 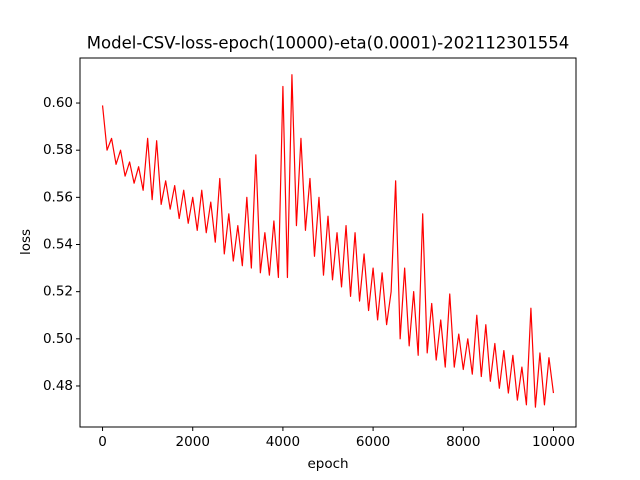 I want to click on y-tick-label: 0.52, so click(x=58, y=292).